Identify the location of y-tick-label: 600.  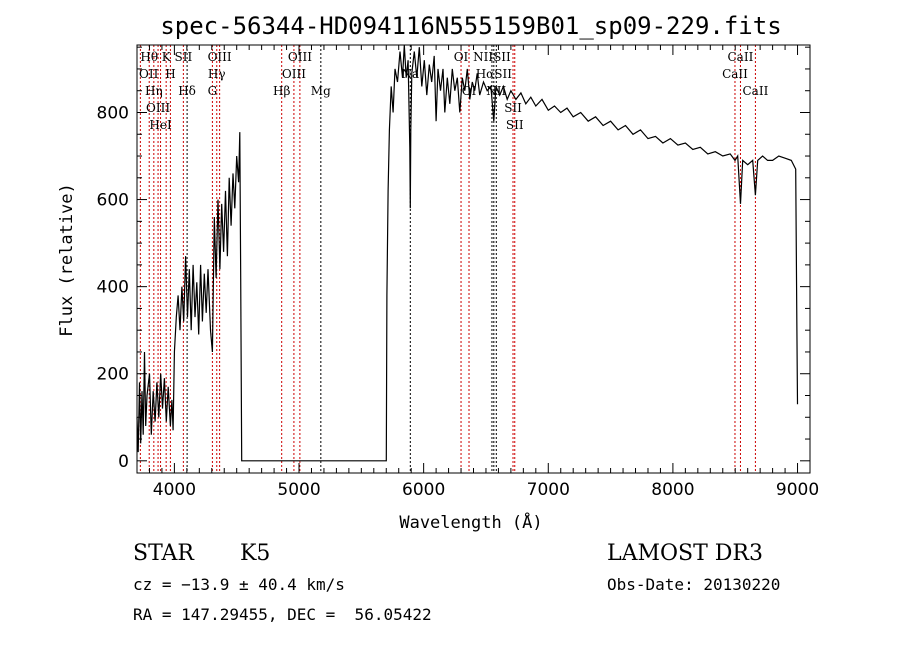
(113, 201).